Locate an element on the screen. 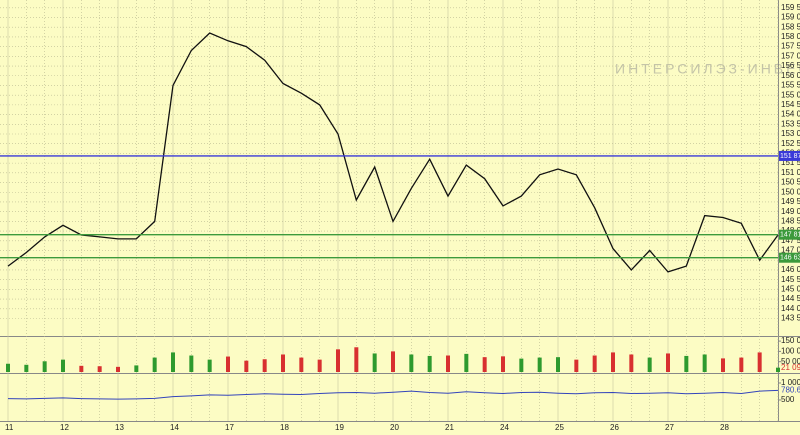 This screenshot has width=800, height=435. x-tick-label: 20 is located at coordinates (394, 427).